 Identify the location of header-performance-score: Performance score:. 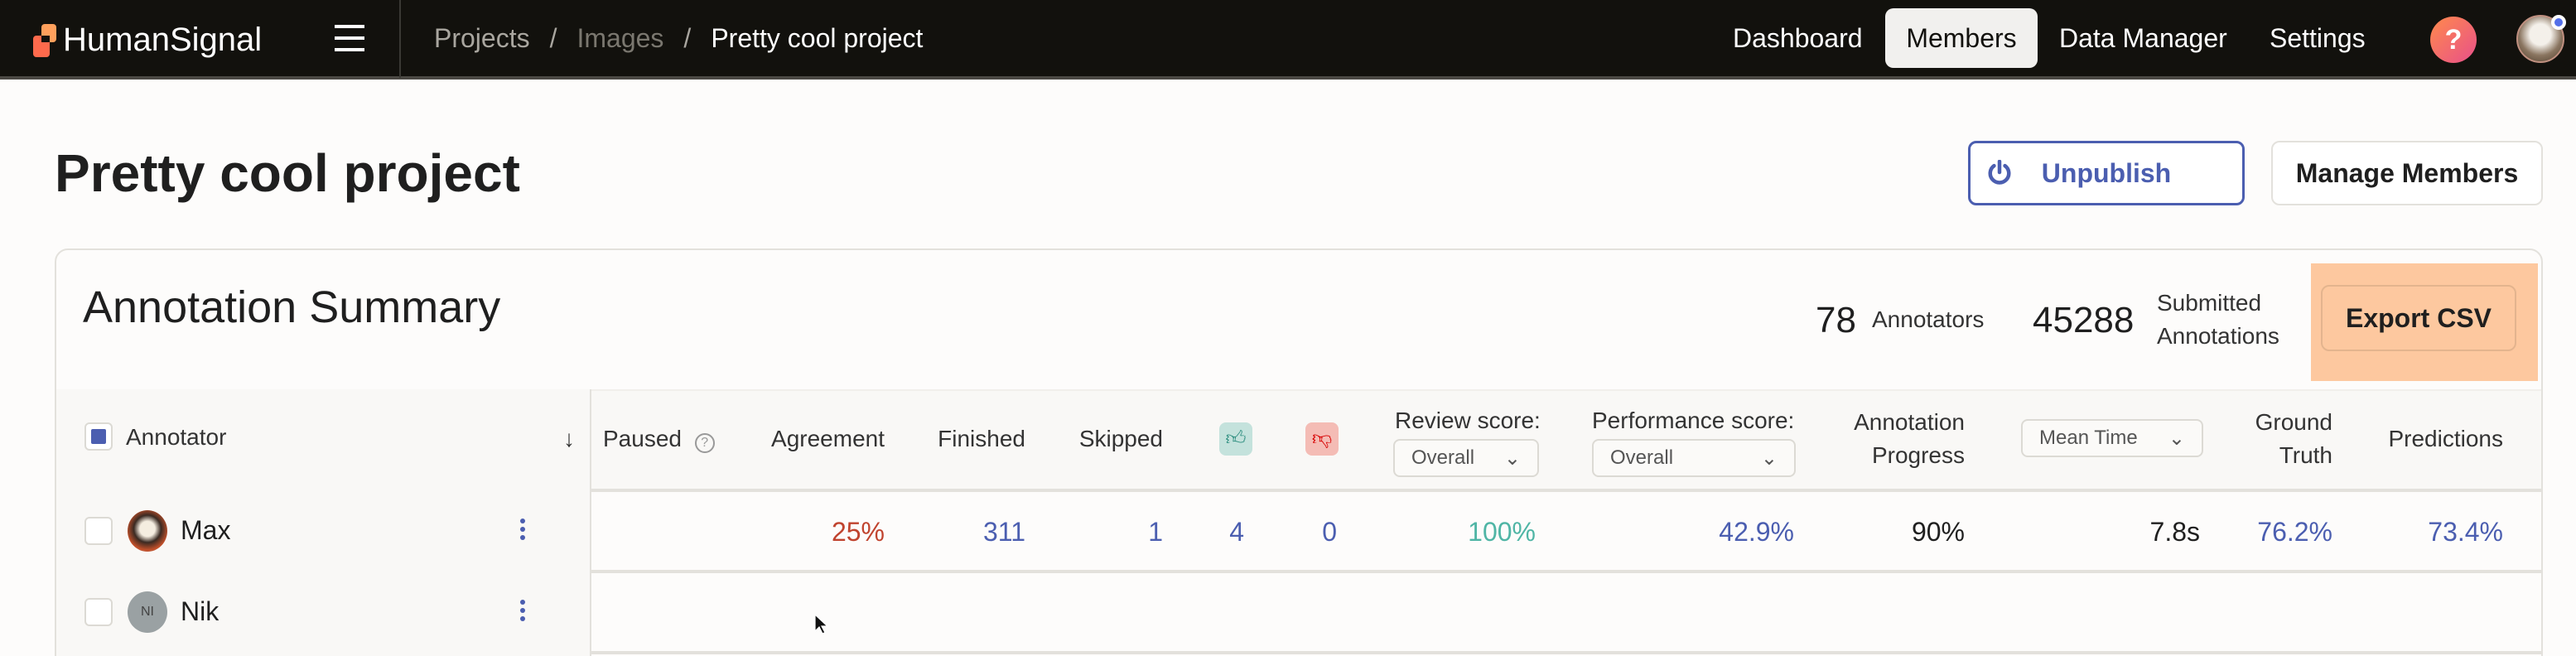
(1694, 420).